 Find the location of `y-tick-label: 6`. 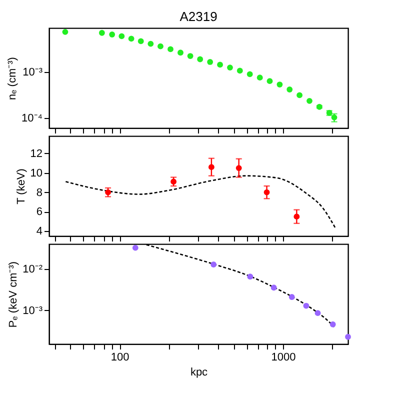

y-tick-label: 6 is located at coordinates (39, 212).